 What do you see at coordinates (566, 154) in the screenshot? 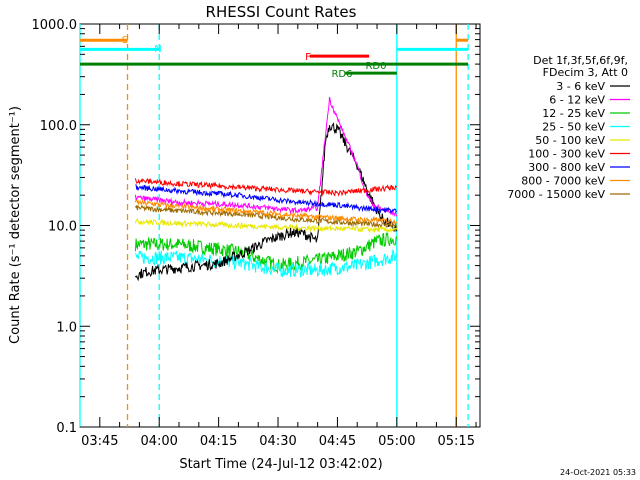
I see `legend-label-5: 100 - 300 keV` at bounding box center [566, 154].